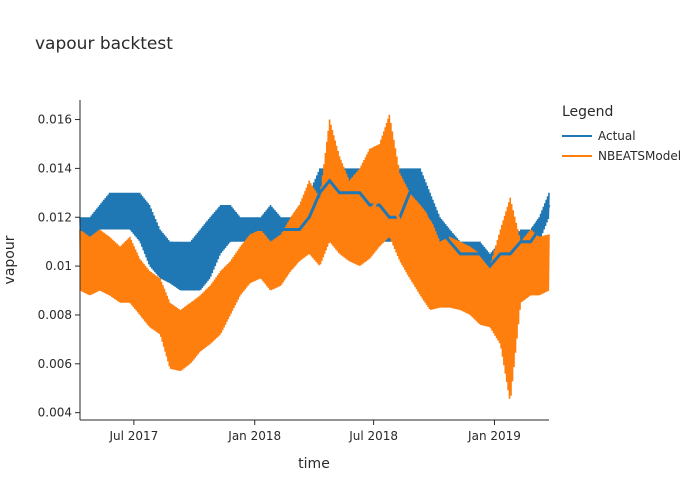 The image size is (700, 500). What do you see at coordinates (133, 436) in the screenshot?
I see `x-tick-label: Jul 2017` at bounding box center [133, 436].